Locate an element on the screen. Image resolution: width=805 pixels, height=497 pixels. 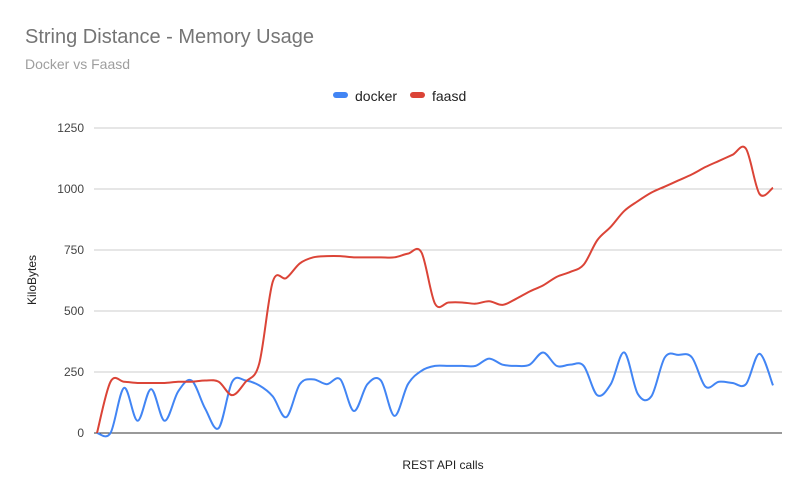
y-axis-ticks: 0 250 500 750 1000 1250 is located at coordinates (70, 280).